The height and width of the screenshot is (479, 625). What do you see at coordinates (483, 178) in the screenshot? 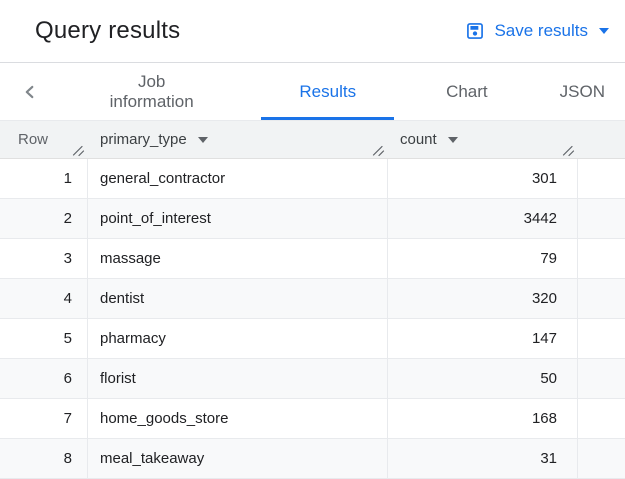
I see `count-cell: 301` at bounding box center [483, 178].